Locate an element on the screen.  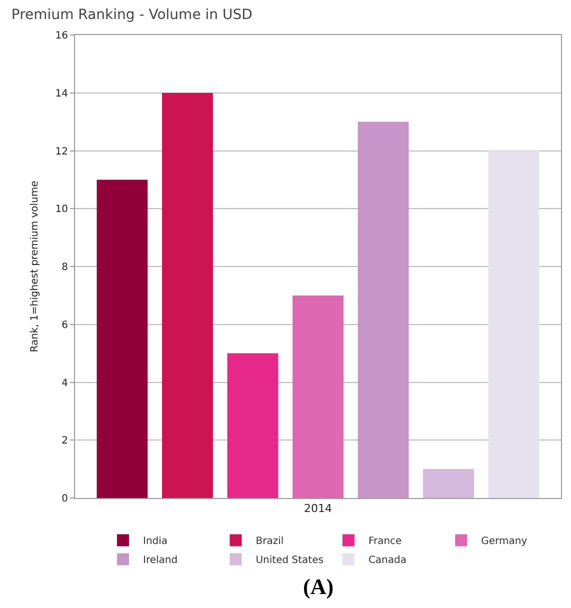
y-tick-label: 6 is located at coordinates (65, 325).